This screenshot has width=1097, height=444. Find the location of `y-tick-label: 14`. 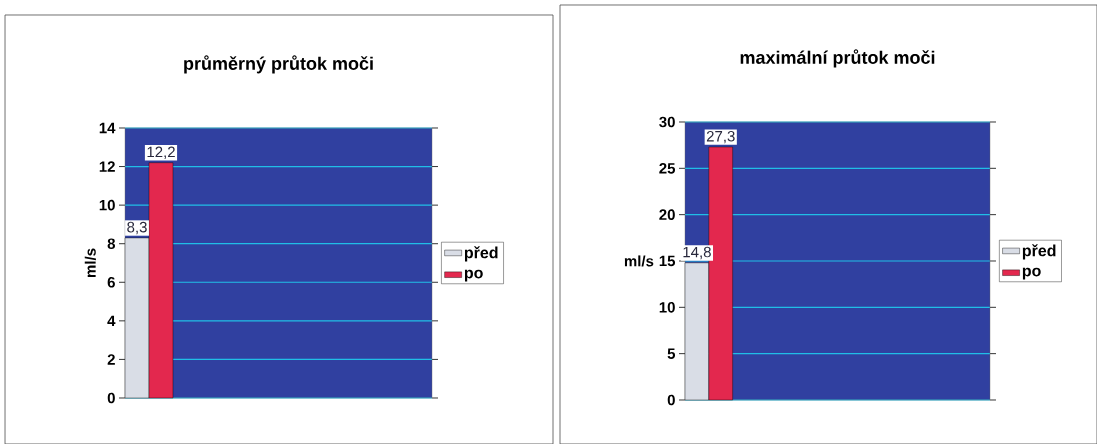

y-tick-label: 14 is located at coordinates (107, 128).